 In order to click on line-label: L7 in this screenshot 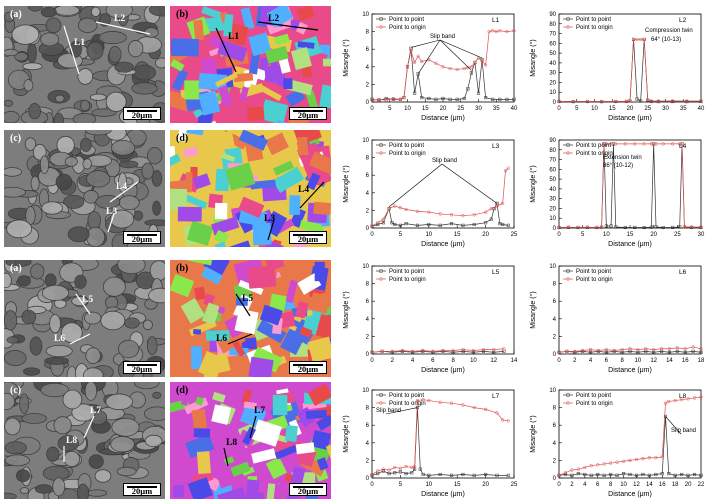, I will do `click(260, 411)`.